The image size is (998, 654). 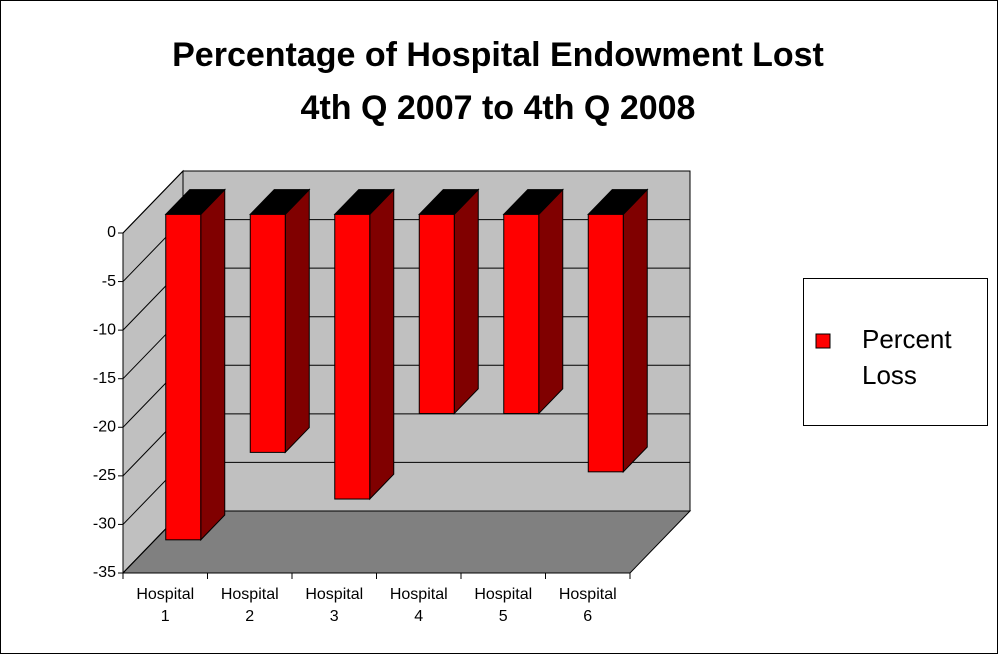 I want to click on x-tick-label: Hospital 5, so click(x=503, y=605).